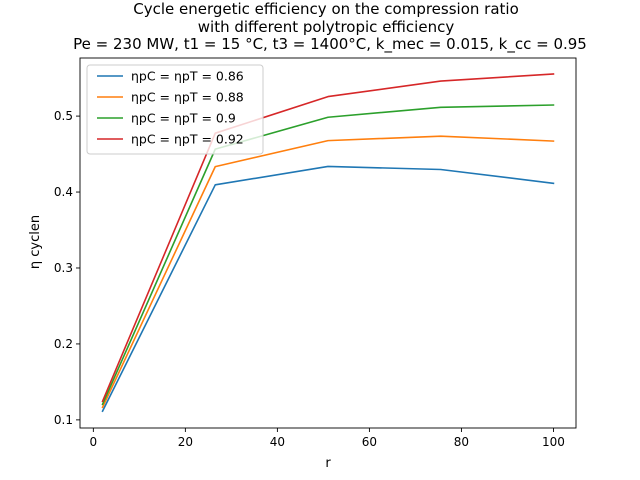  I want to click on x-tick-label: 80, so click(461, 442).